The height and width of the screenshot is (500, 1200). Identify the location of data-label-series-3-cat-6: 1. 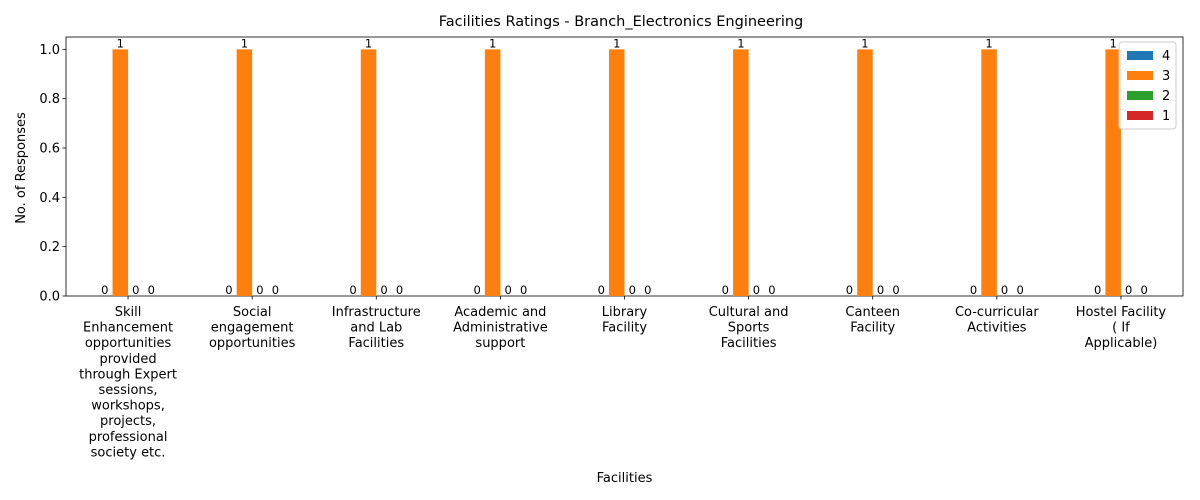
(864, 43).